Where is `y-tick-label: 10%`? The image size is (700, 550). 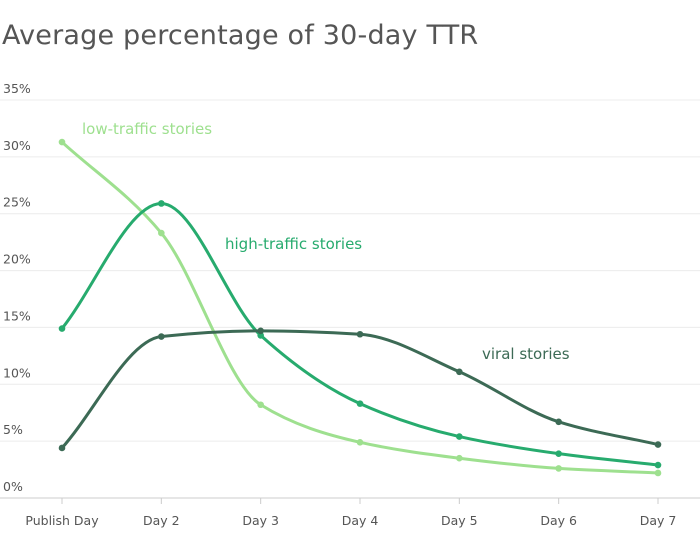
y-tick-label: 10% is located at coordinates (17, 372).